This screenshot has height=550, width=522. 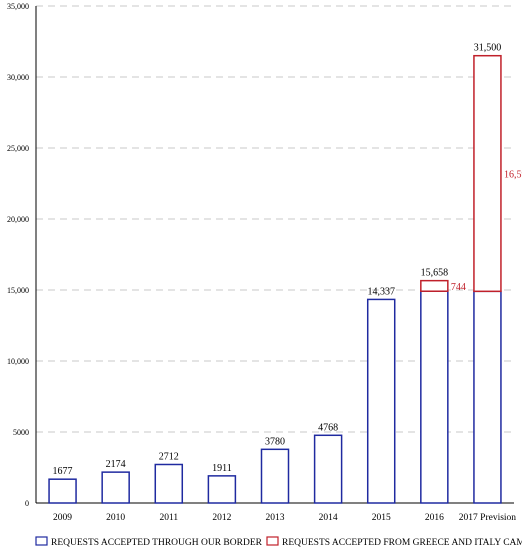 What do you see at coordinates (168, 518) in the screenshot?
I see `x-tick-label: 2011` at bounding box center [168, 518].